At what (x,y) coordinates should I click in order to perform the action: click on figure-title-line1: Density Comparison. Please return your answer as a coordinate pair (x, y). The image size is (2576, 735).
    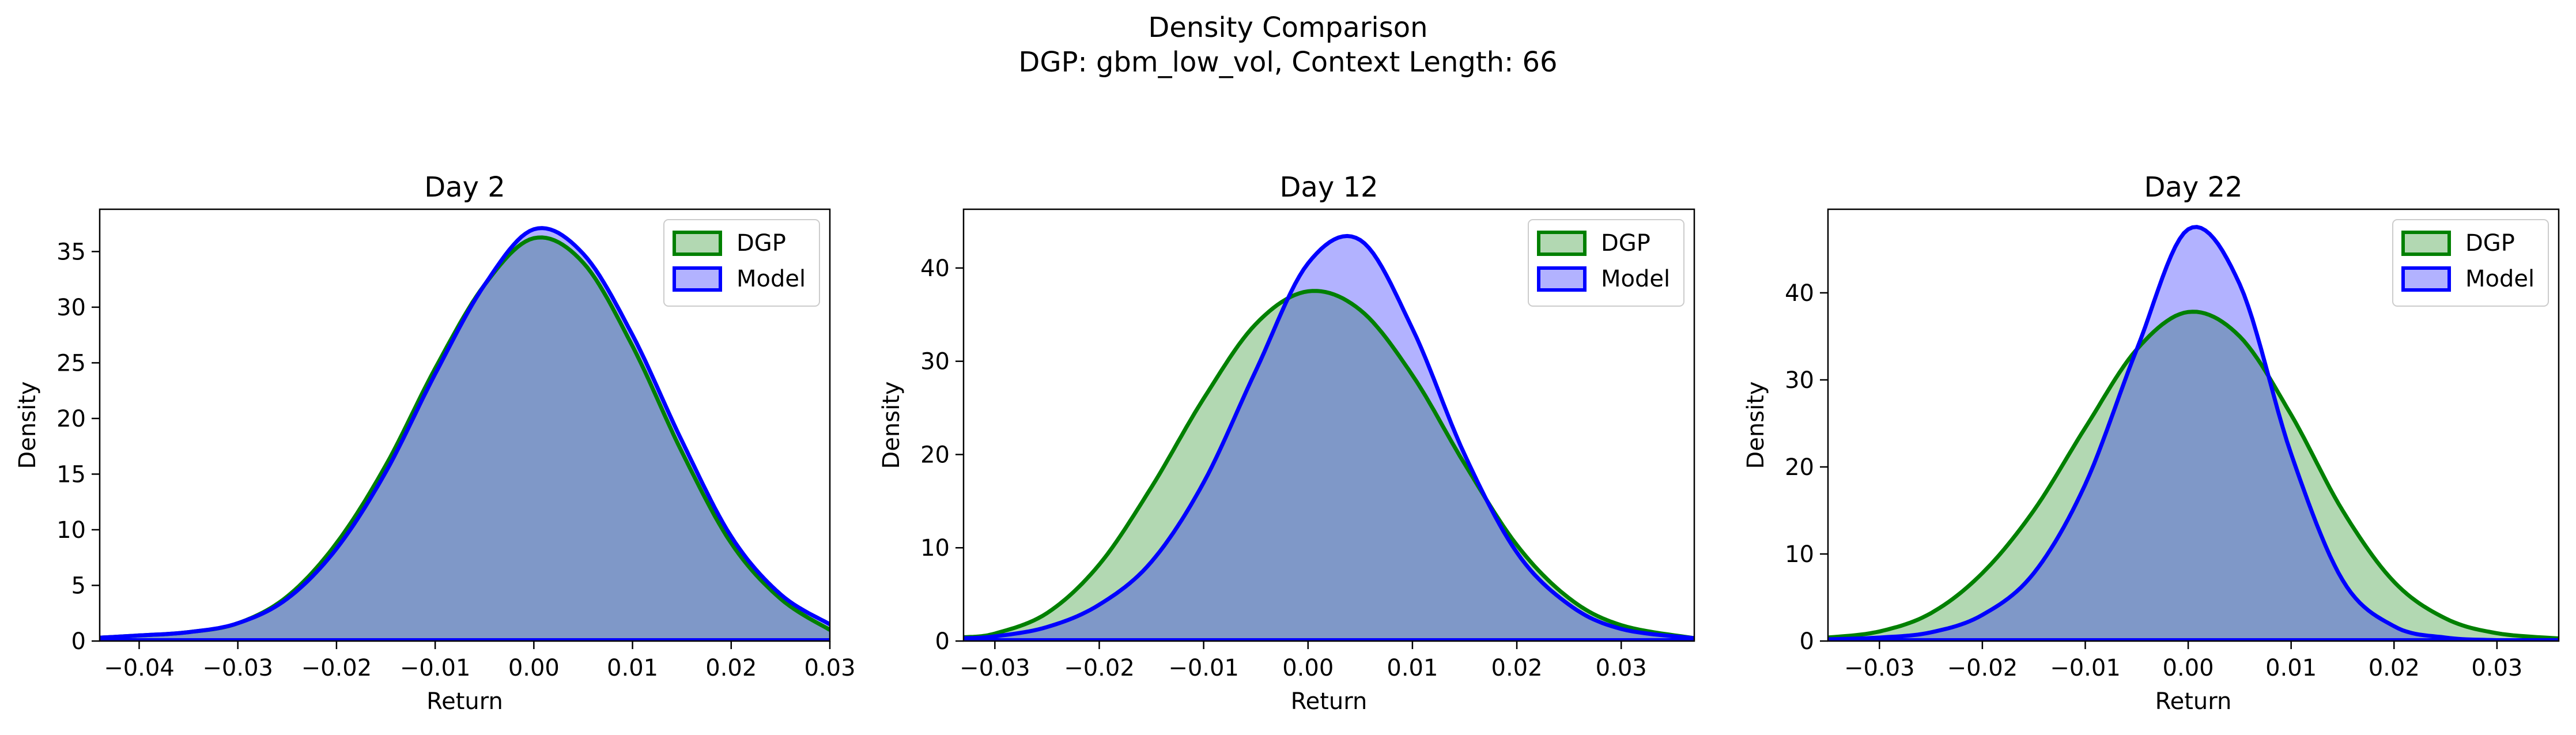
    Looking at the image, I should click on (1288, 28).